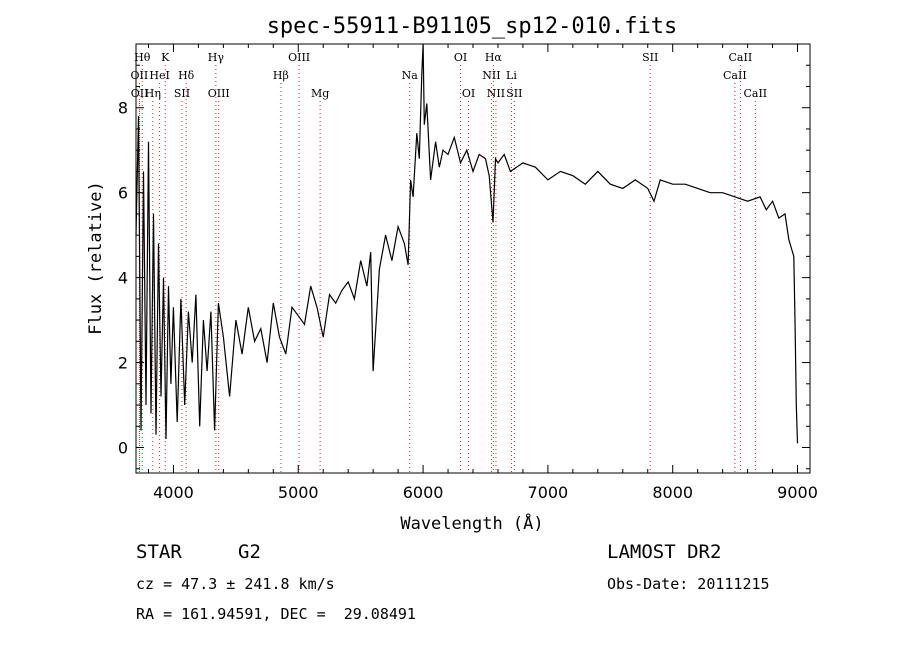 The width and height of the screenshot is (900, 650). What do you see at coordinates (123, 193) in the screenshot?
I see `y-tick-label: 6` at bounding box center [123, 193].